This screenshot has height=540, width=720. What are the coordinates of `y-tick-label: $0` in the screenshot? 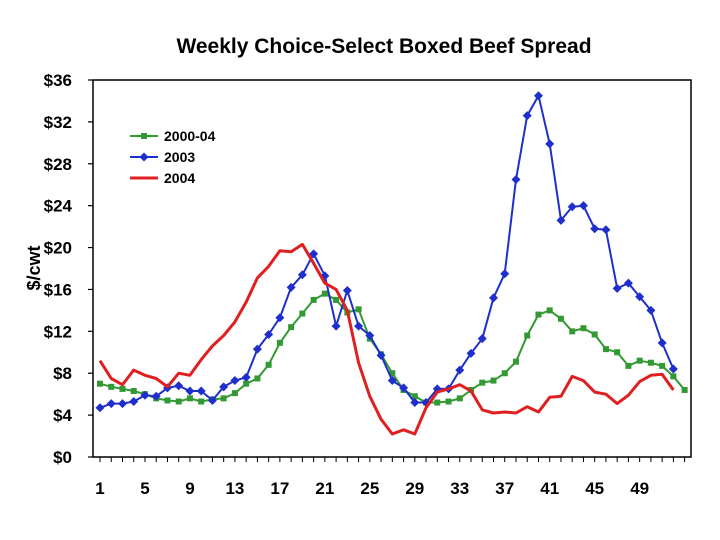 It's located at (62, 457).